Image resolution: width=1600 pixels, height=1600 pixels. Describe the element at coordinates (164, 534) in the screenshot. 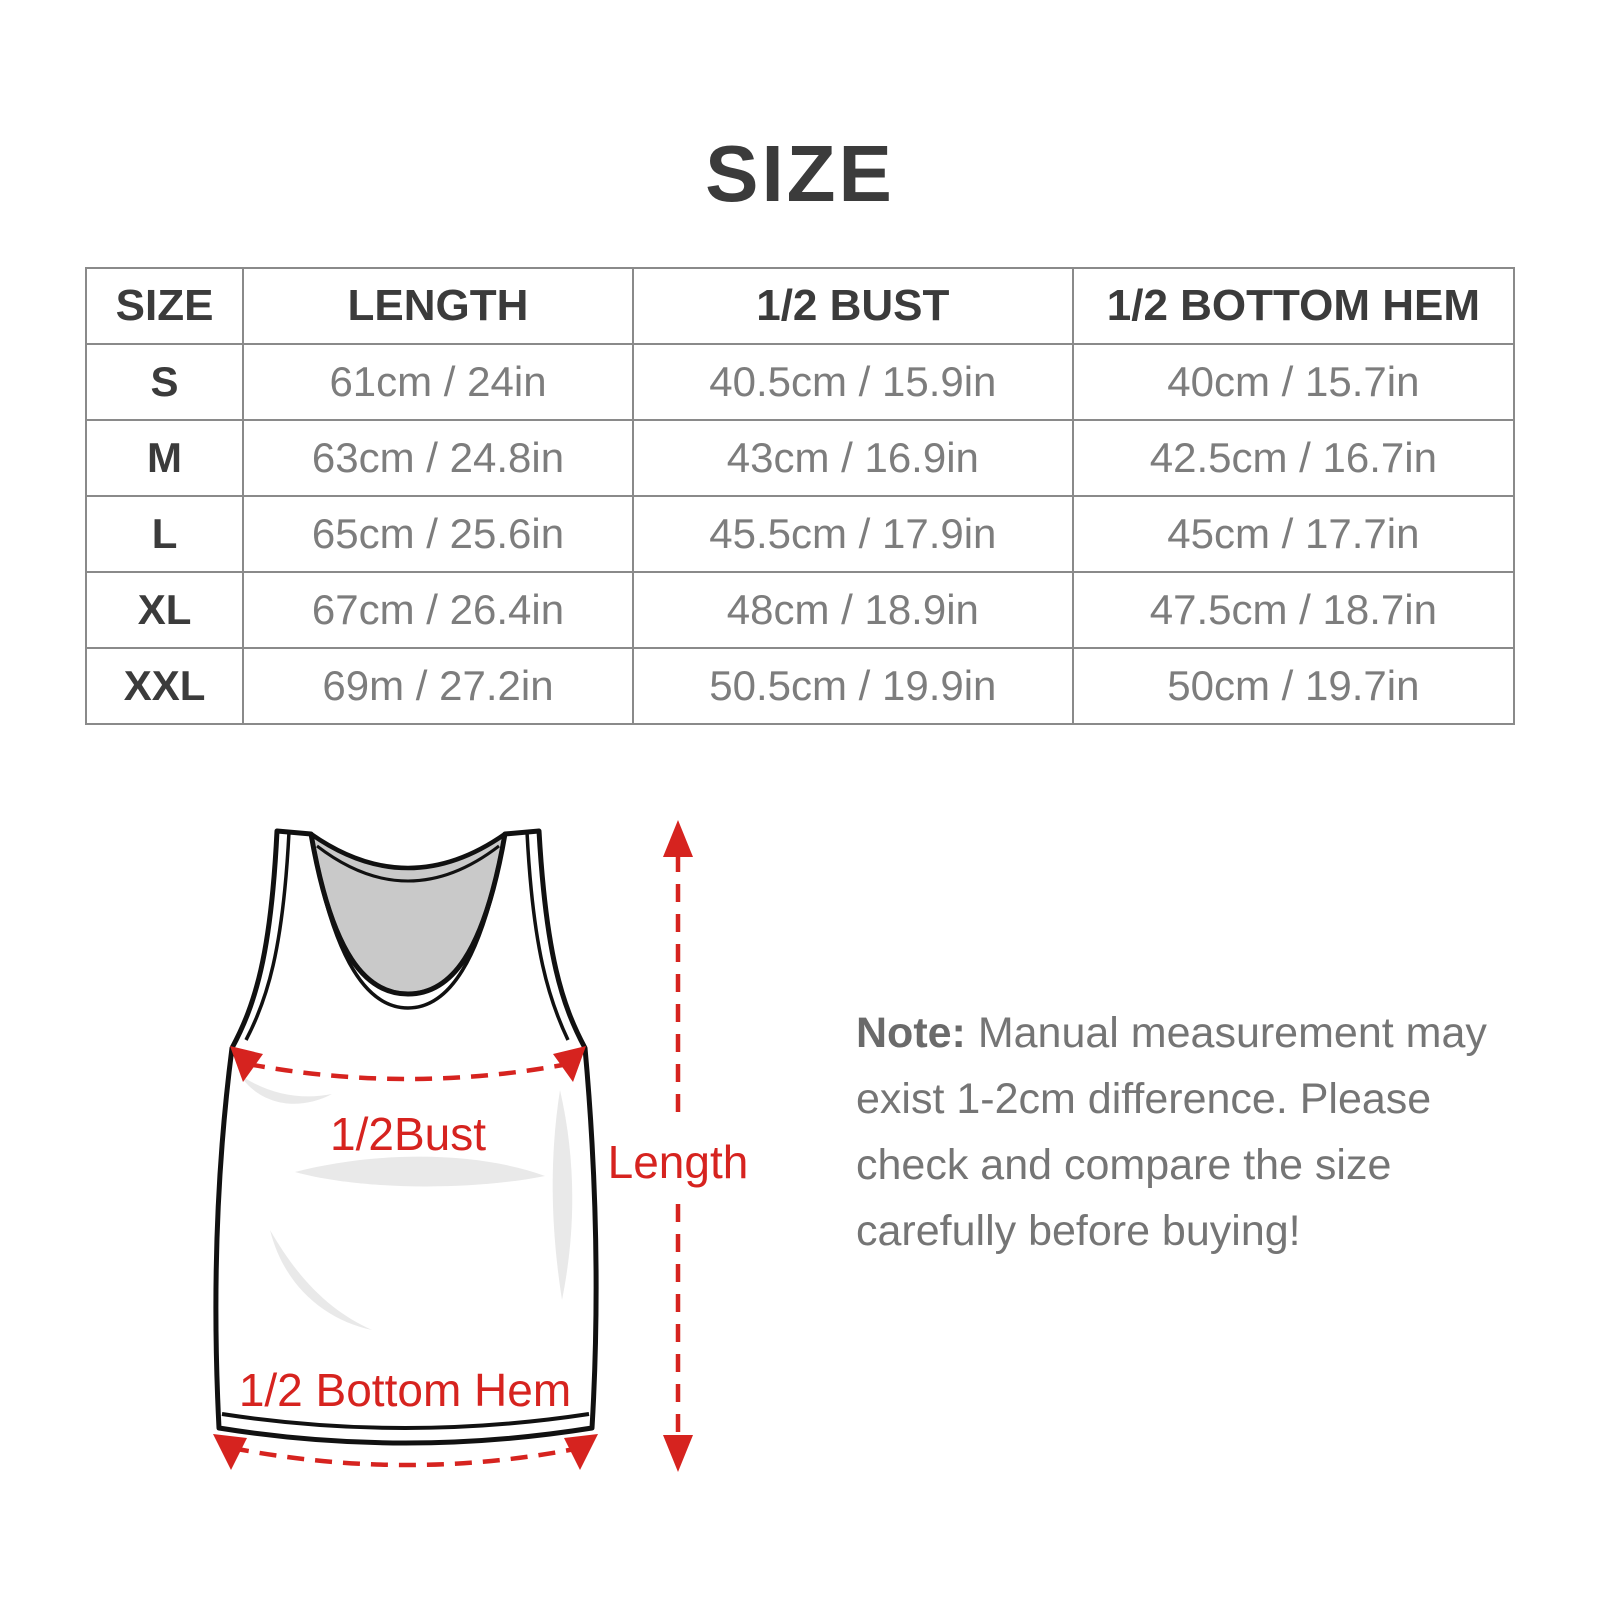

I see `size-cell: L` at that location.